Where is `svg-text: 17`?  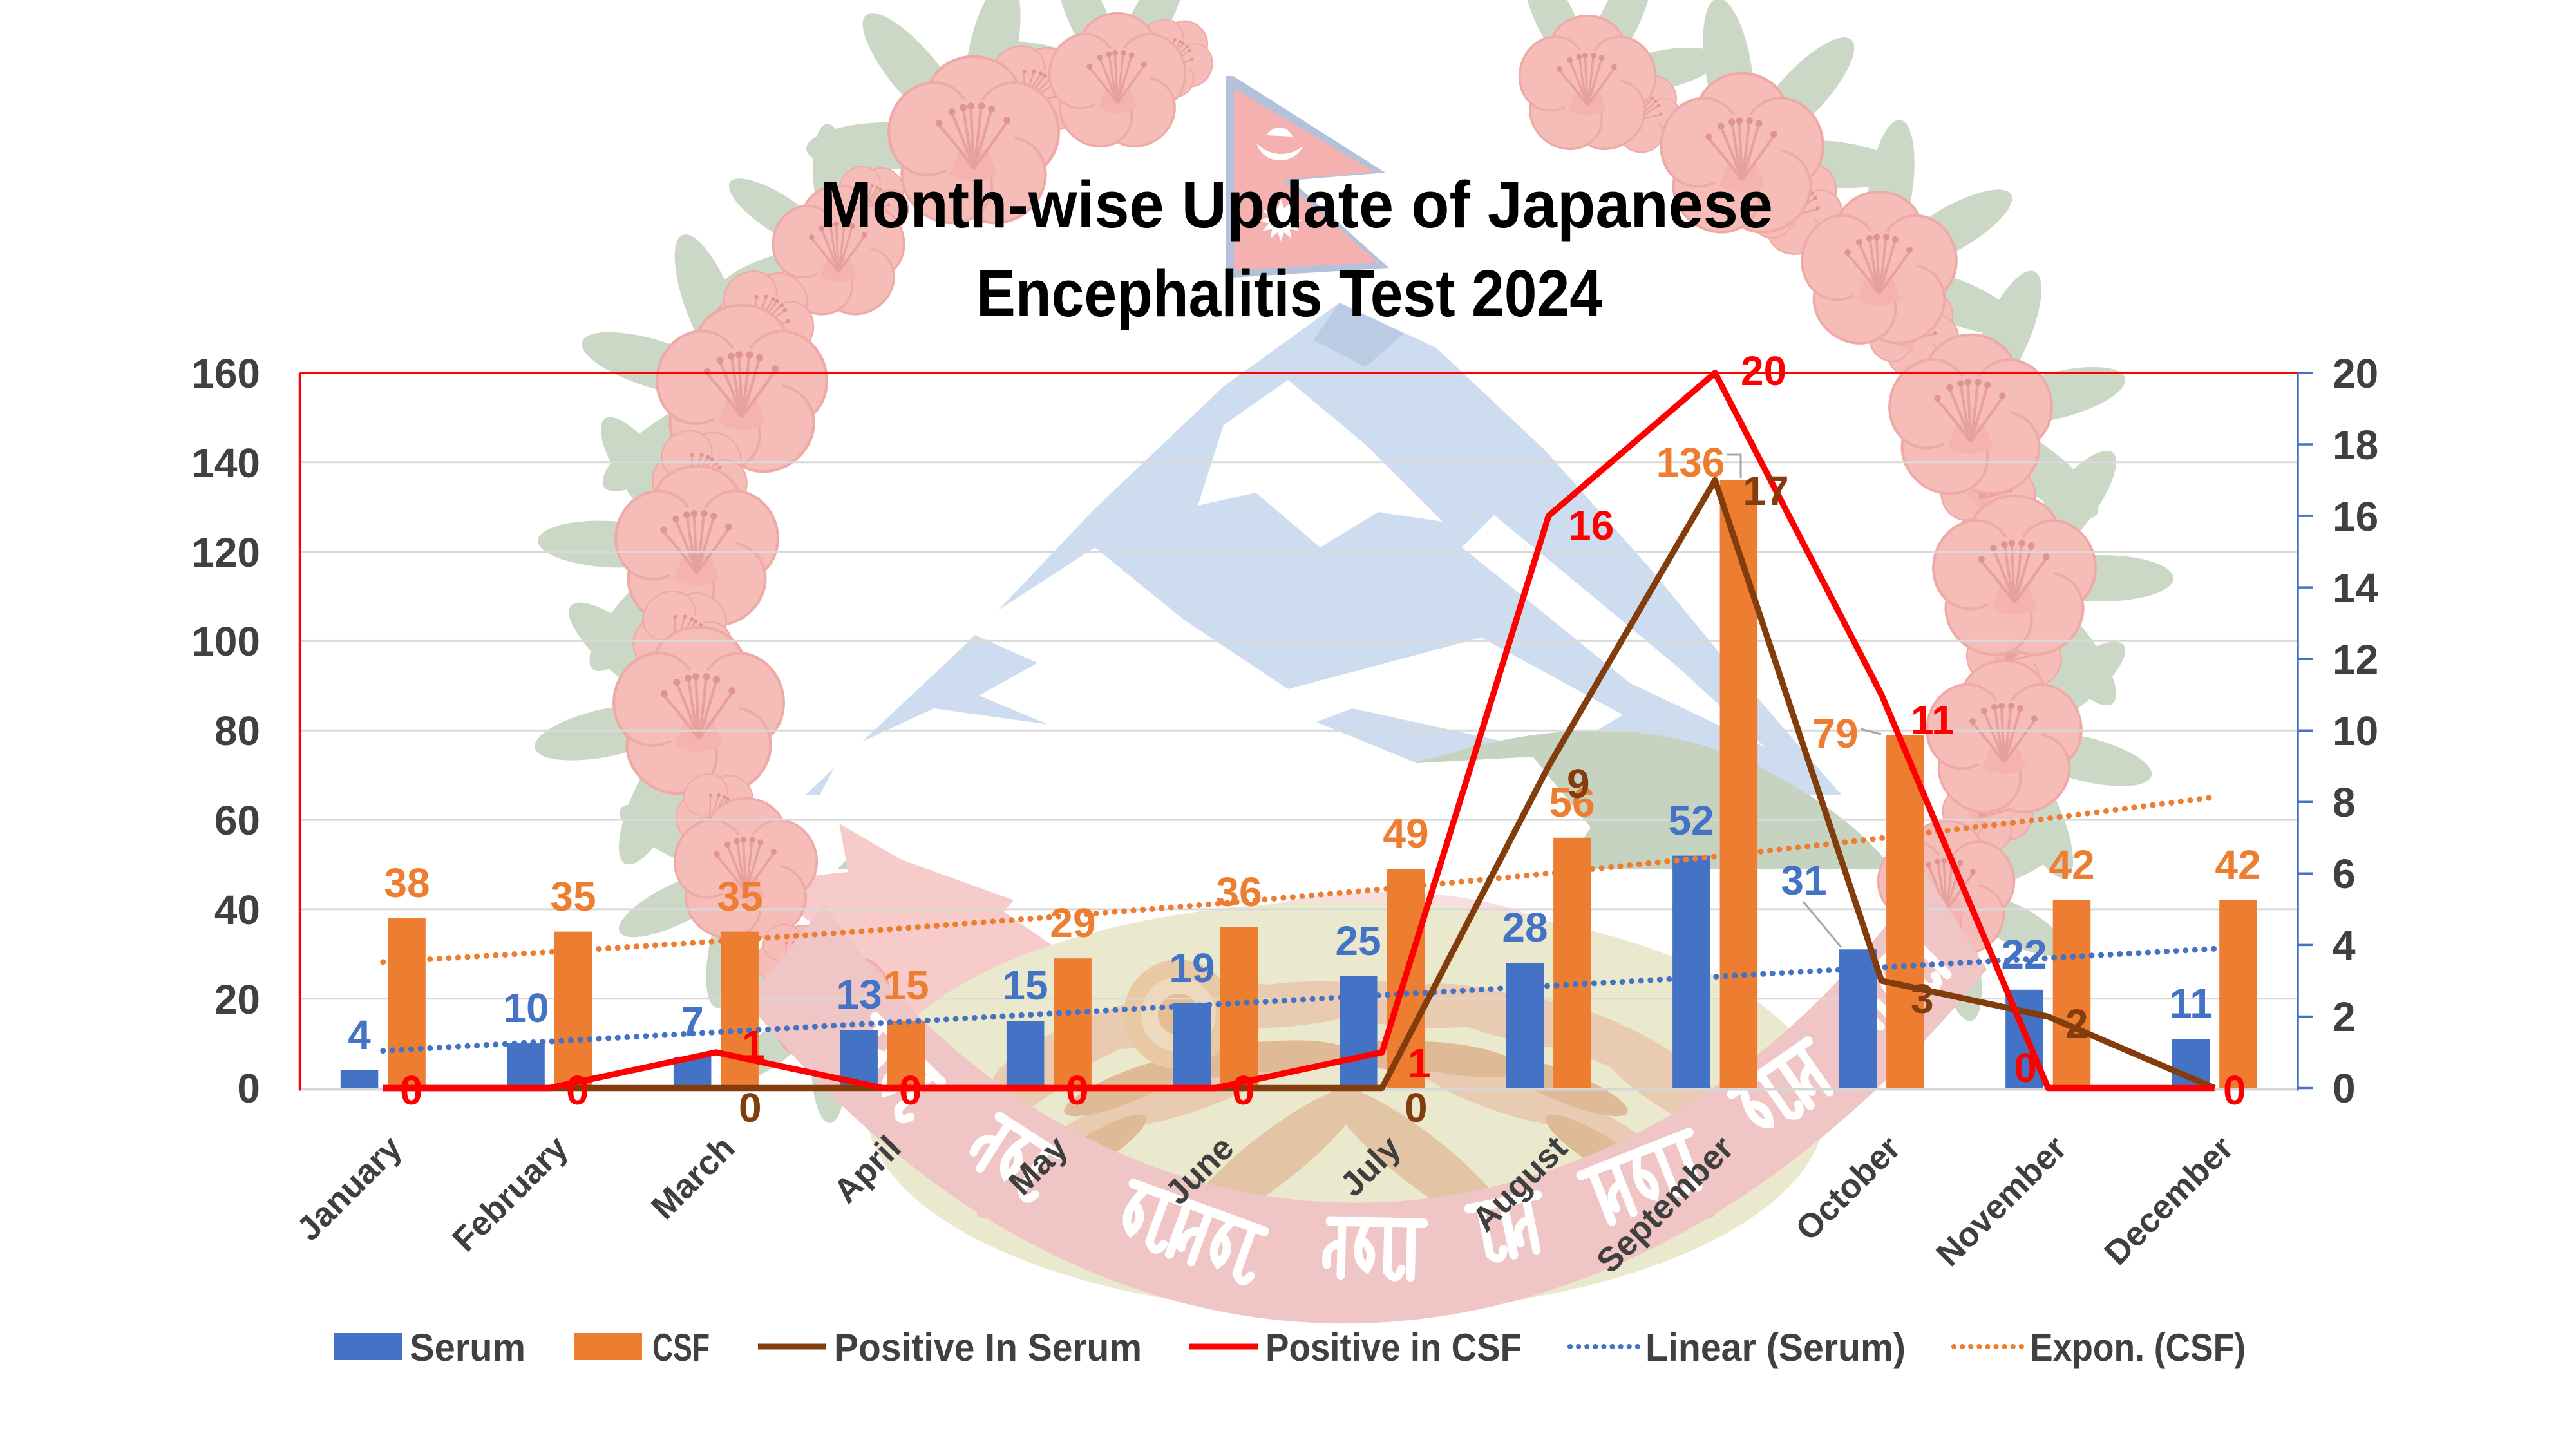
svg-text: 17 is located at coordinates (1766, 491).